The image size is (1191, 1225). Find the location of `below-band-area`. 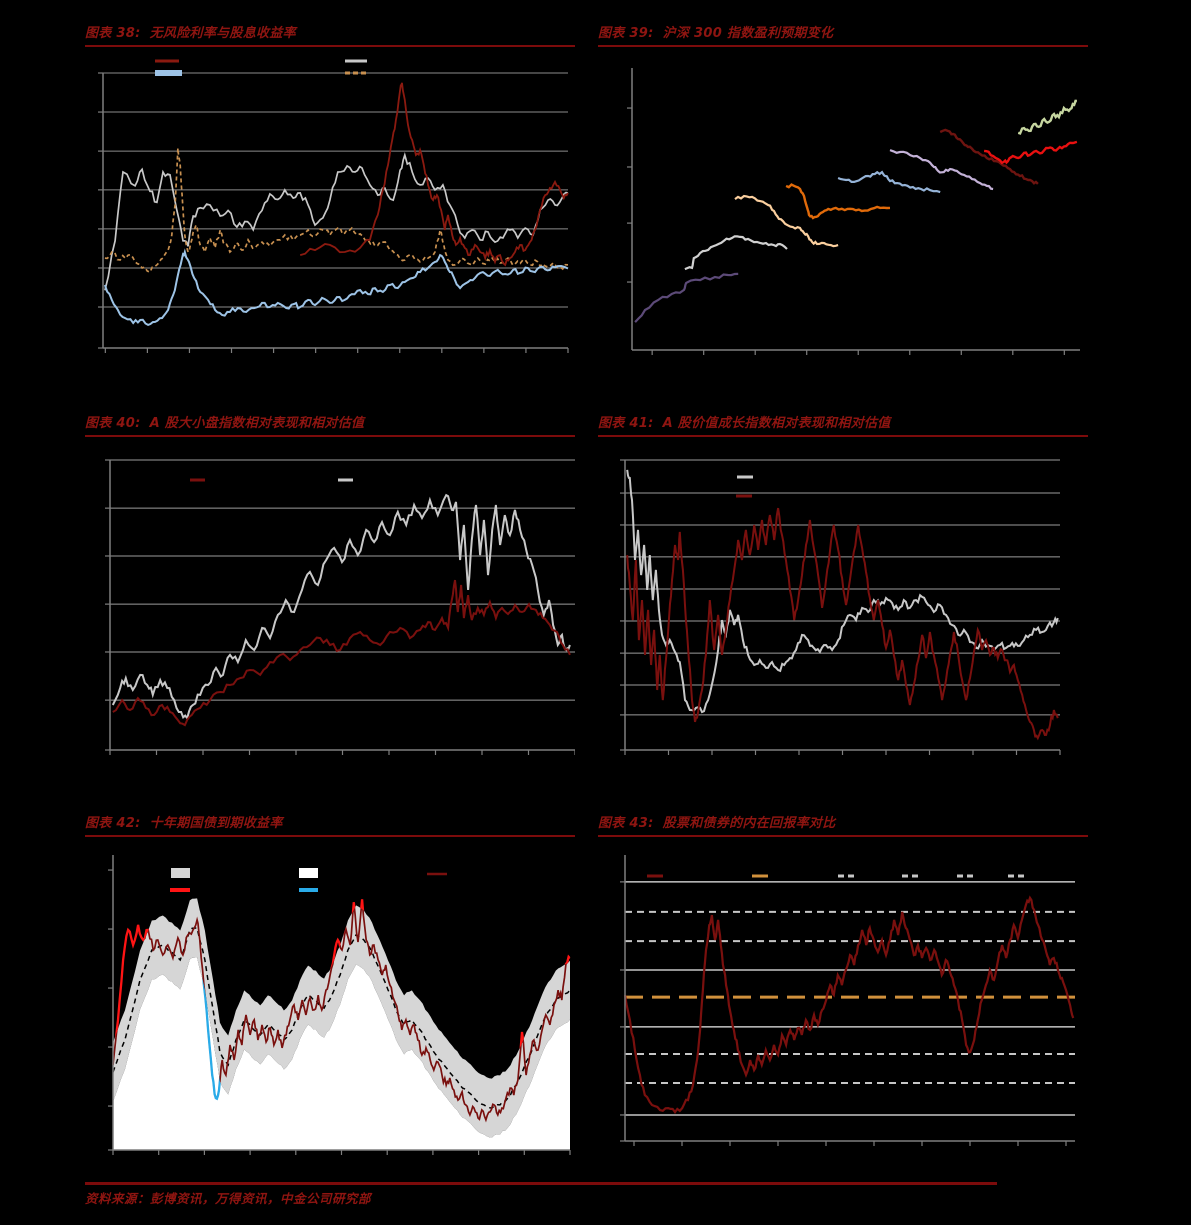

below-band-area is located at coordinates (341, 1053).